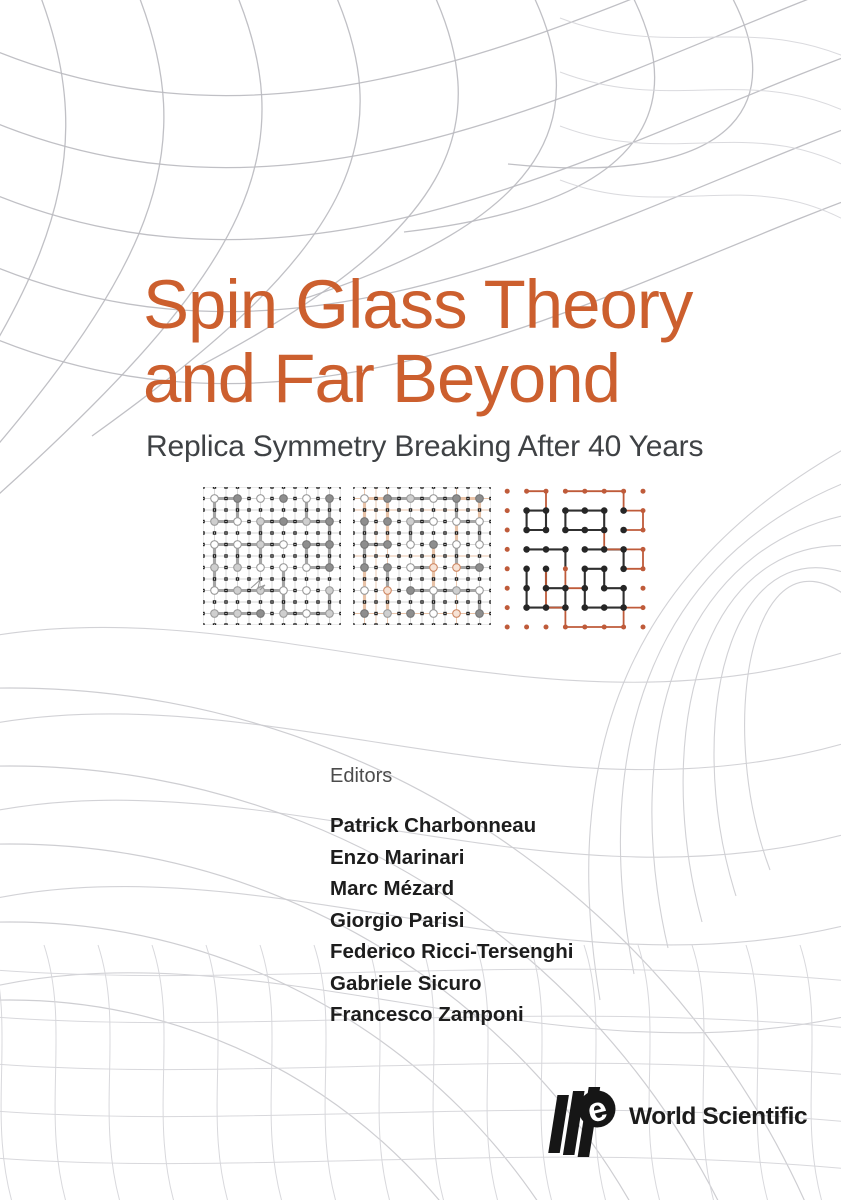  Describe the element at coordinates (418, 304) in the screenshot. I see `book-title-line1: Spin Glass Theory` at that location.